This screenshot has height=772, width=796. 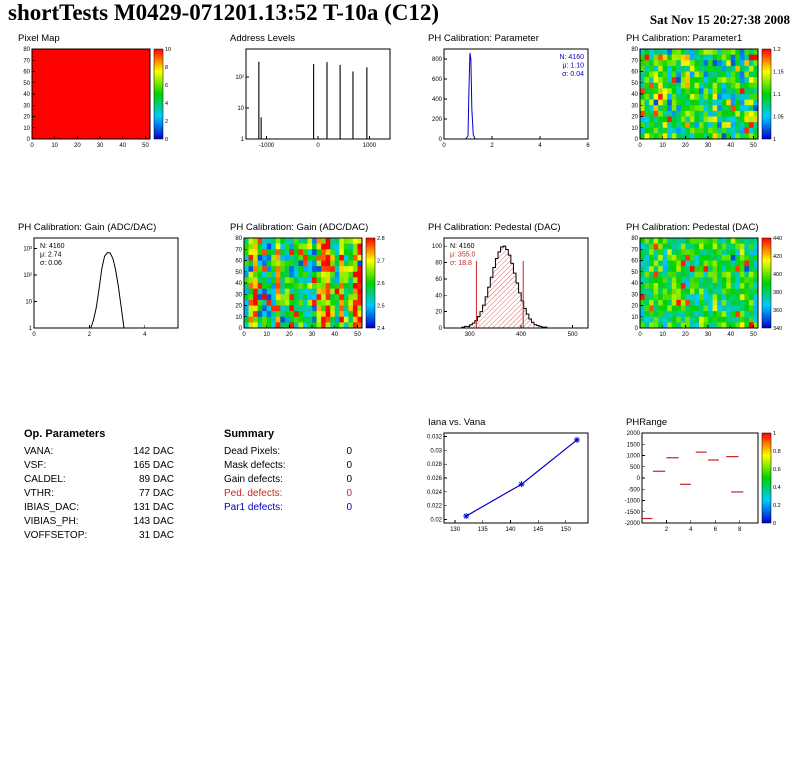 What do you see at coordinates (381, 329) in the screenshot?
I see `svg-text: 2.4` at bounding box center [381, 329].